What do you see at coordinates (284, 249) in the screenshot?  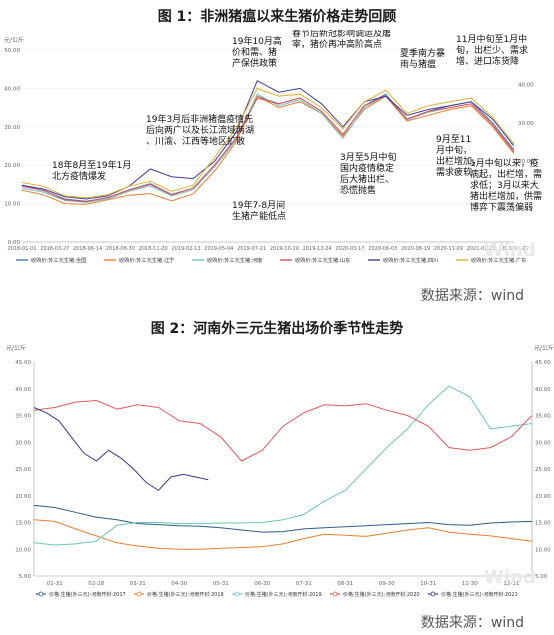 I see `x-tick-label: 2019-10-10` at bounding box center [284, 249].